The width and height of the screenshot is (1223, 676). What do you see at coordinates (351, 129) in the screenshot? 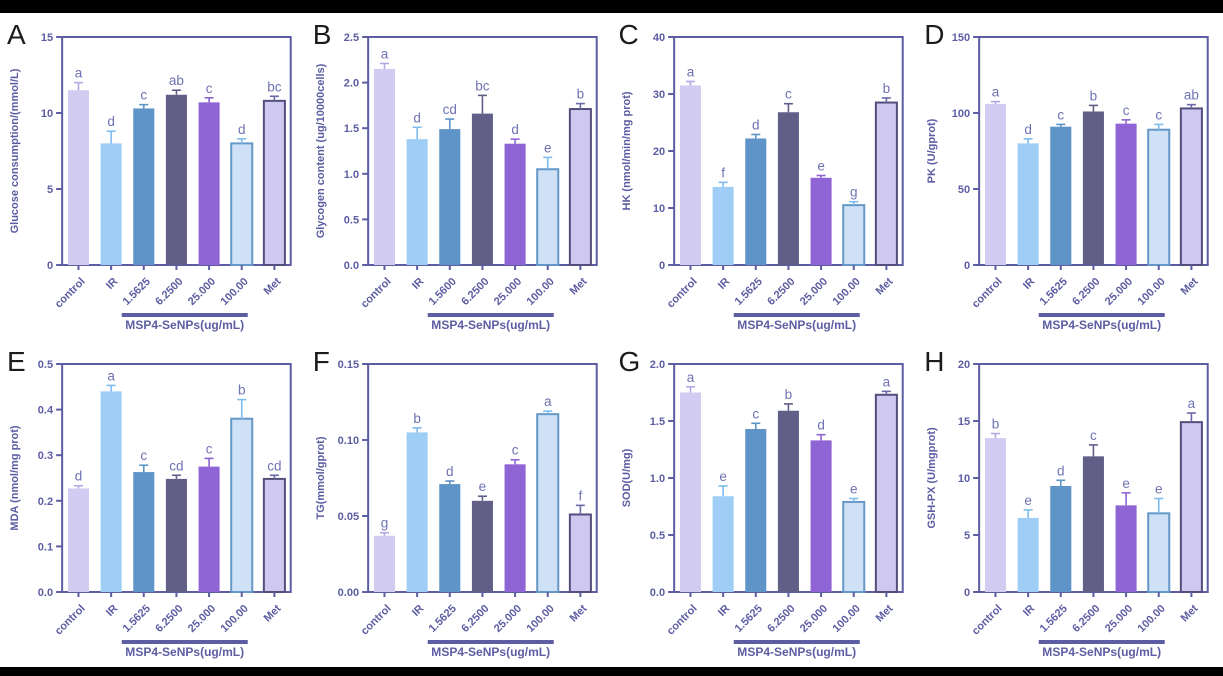
I see `svg-text: 1.5` at bounding box center [351, 129].